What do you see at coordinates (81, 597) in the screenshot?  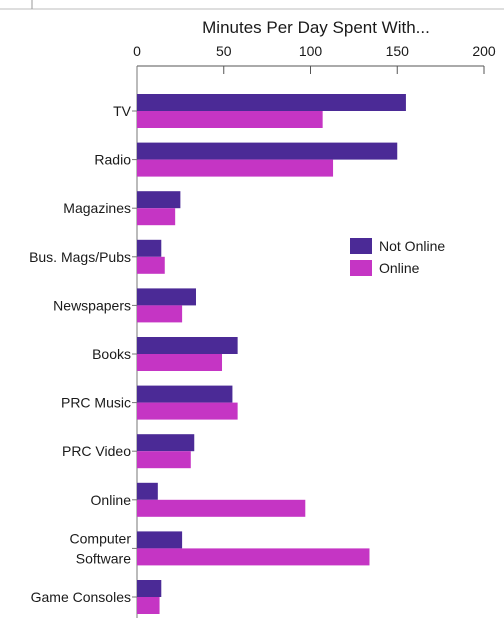 I see `category-label: Game Consoles` at bounding box center [81, 597].